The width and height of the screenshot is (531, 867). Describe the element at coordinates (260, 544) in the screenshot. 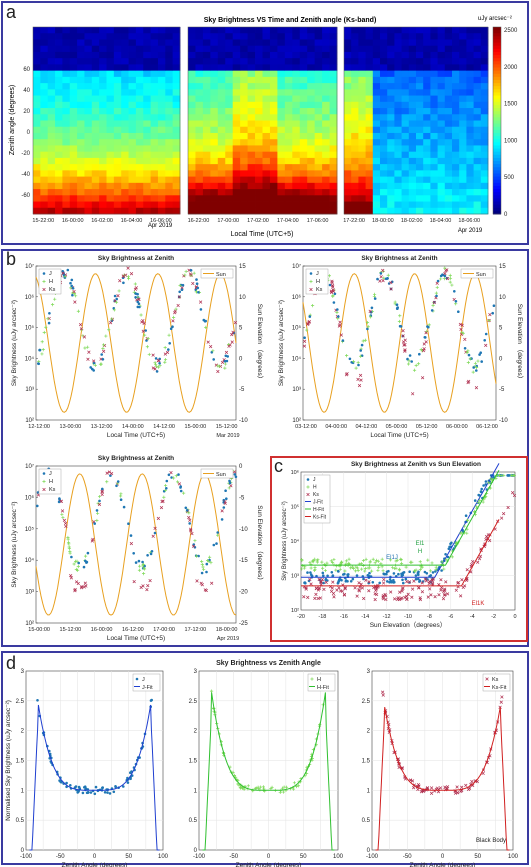

I see `y2-axis-label: Sun Elevation （degrees）` at that location.